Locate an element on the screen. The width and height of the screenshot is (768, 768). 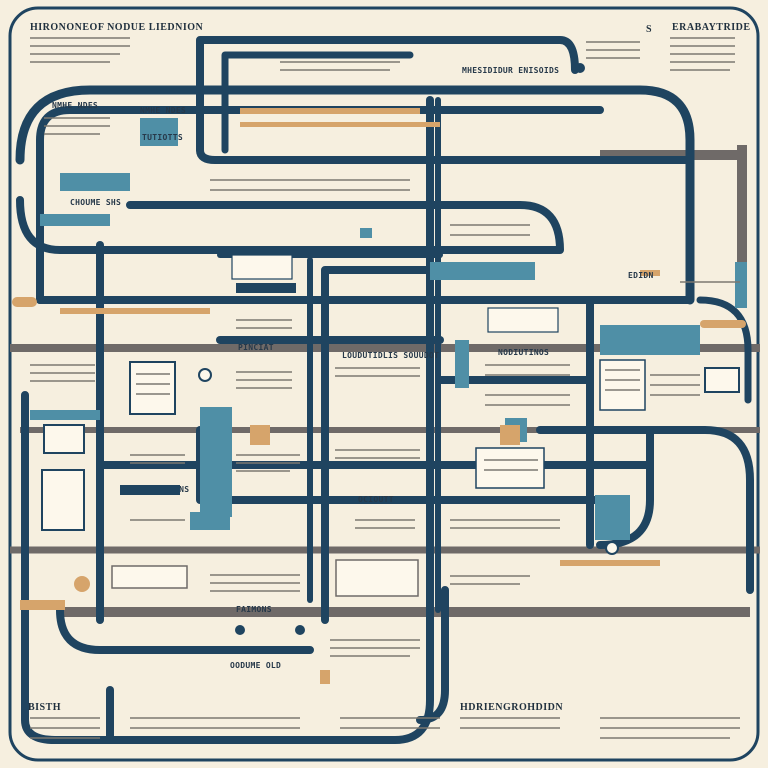
center-base-sign: FAIMONS is located at coordinates (254, 609).